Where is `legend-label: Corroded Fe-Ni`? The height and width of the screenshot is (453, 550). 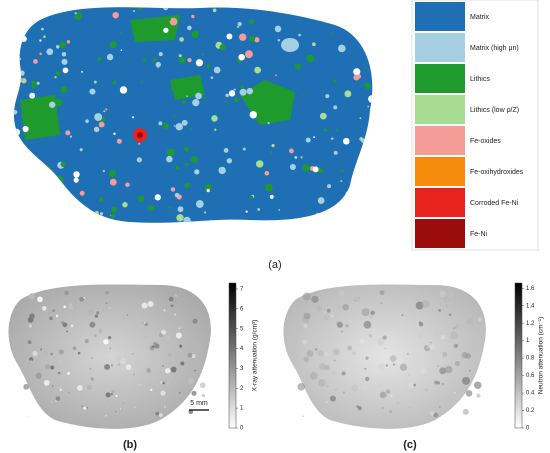 legend-label: Corroded Fe-Ni is located at coordinates (494, 203).